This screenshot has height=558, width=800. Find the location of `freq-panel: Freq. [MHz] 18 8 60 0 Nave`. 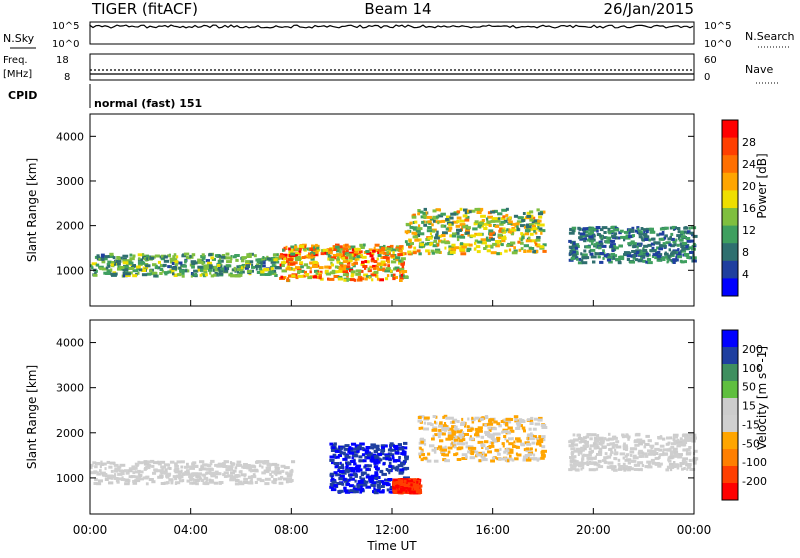

freq-panel: Freq. [MHz] 18 8 60 0 Nave is located at coordinates (391, 68).